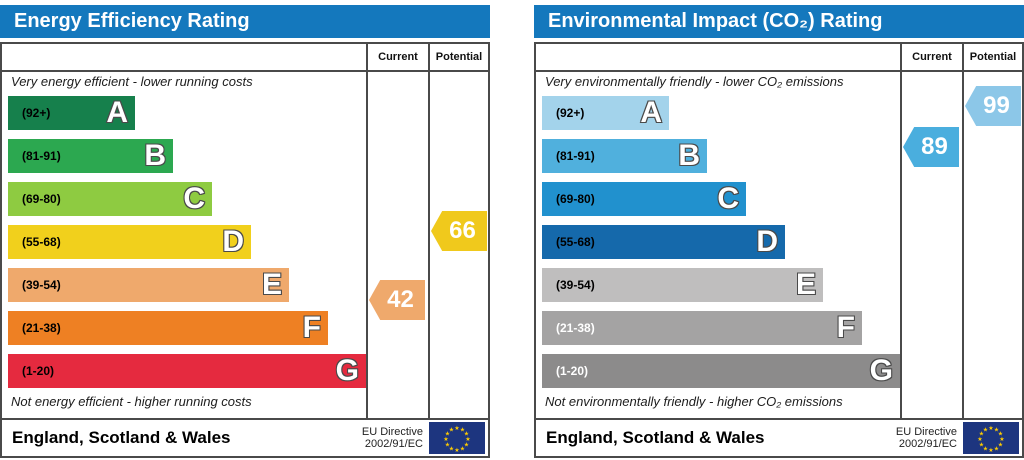 This screenshot has width=1024, height=460. I want to click on current-rating-arrow: 89, so click(931, 147).